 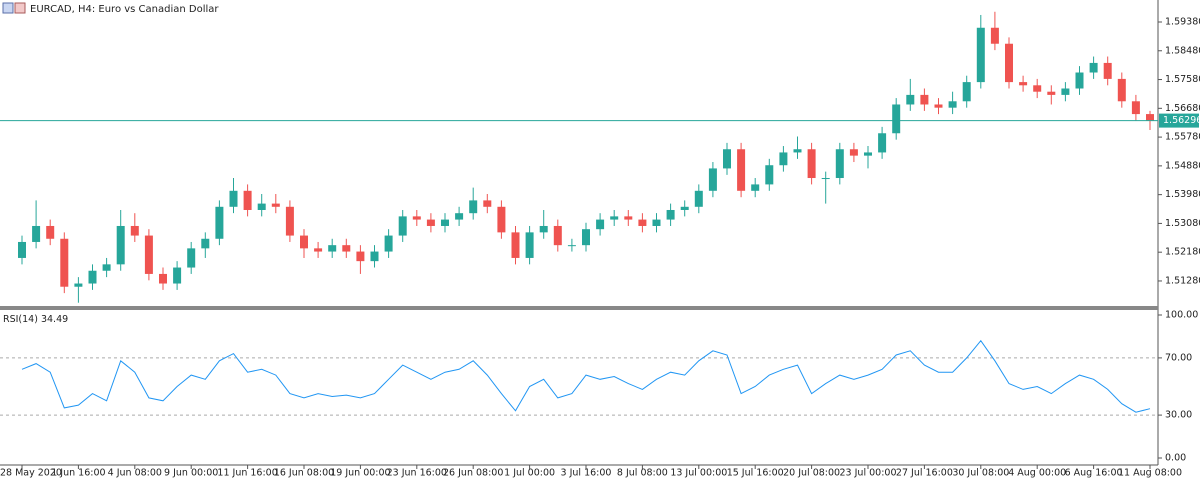 I want to click on x-tick-label: 27 Jul 16:00, so click(x=924, y=473).